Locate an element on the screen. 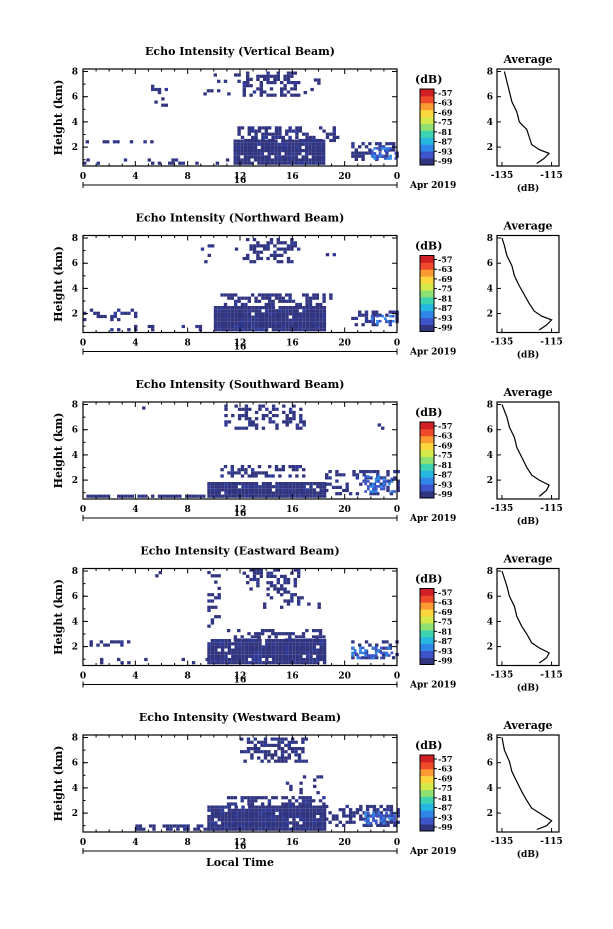 The image size is (613, 929). profile-y-tick-label: 2 is located at coordinates (490, 814).